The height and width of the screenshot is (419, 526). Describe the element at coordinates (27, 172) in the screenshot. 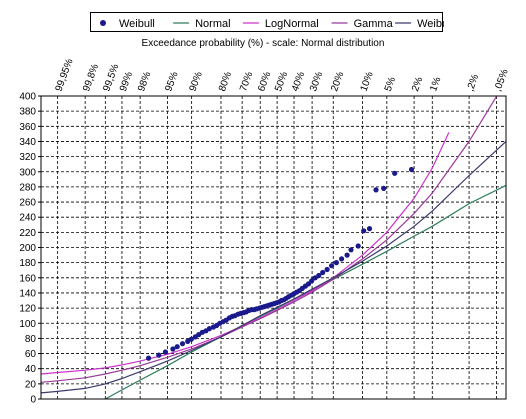

I see `y-tick-label: 300` at that location.